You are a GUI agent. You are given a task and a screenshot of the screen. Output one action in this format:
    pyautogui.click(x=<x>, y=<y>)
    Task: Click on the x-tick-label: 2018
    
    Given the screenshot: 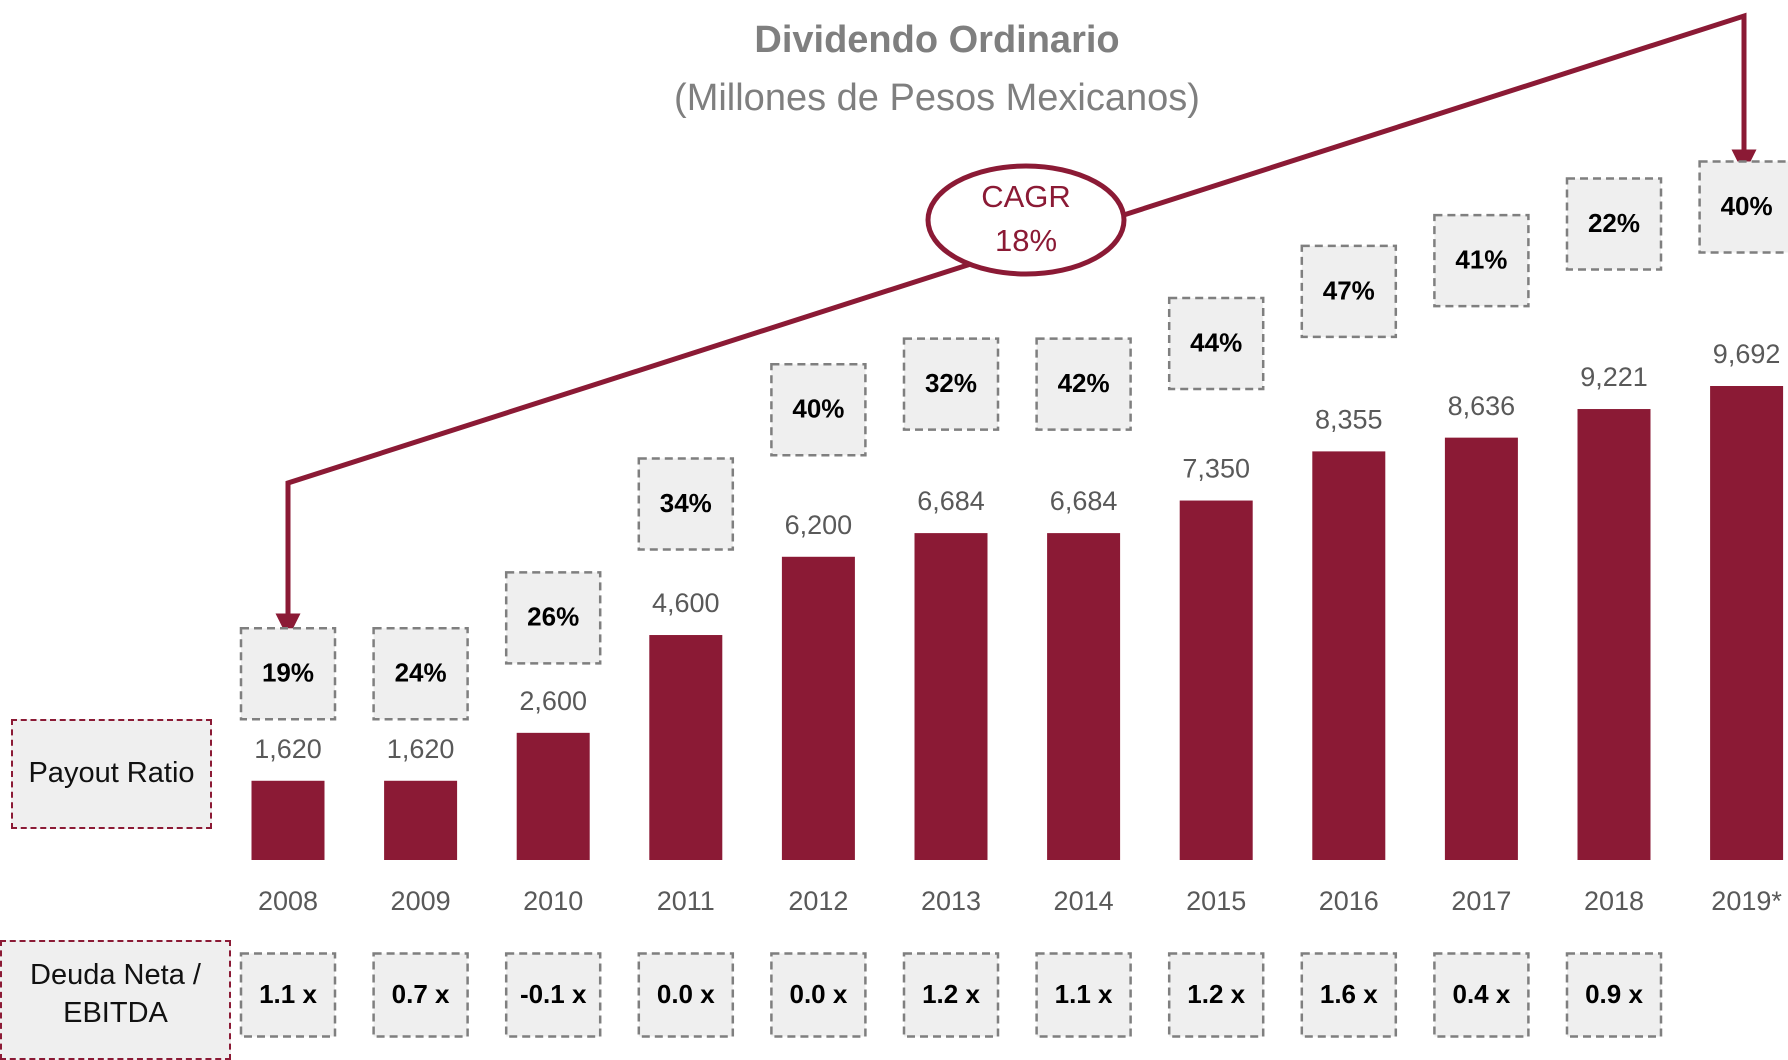 What is the action you would take?
    pyautogui.click(x=1614, y=901)
    